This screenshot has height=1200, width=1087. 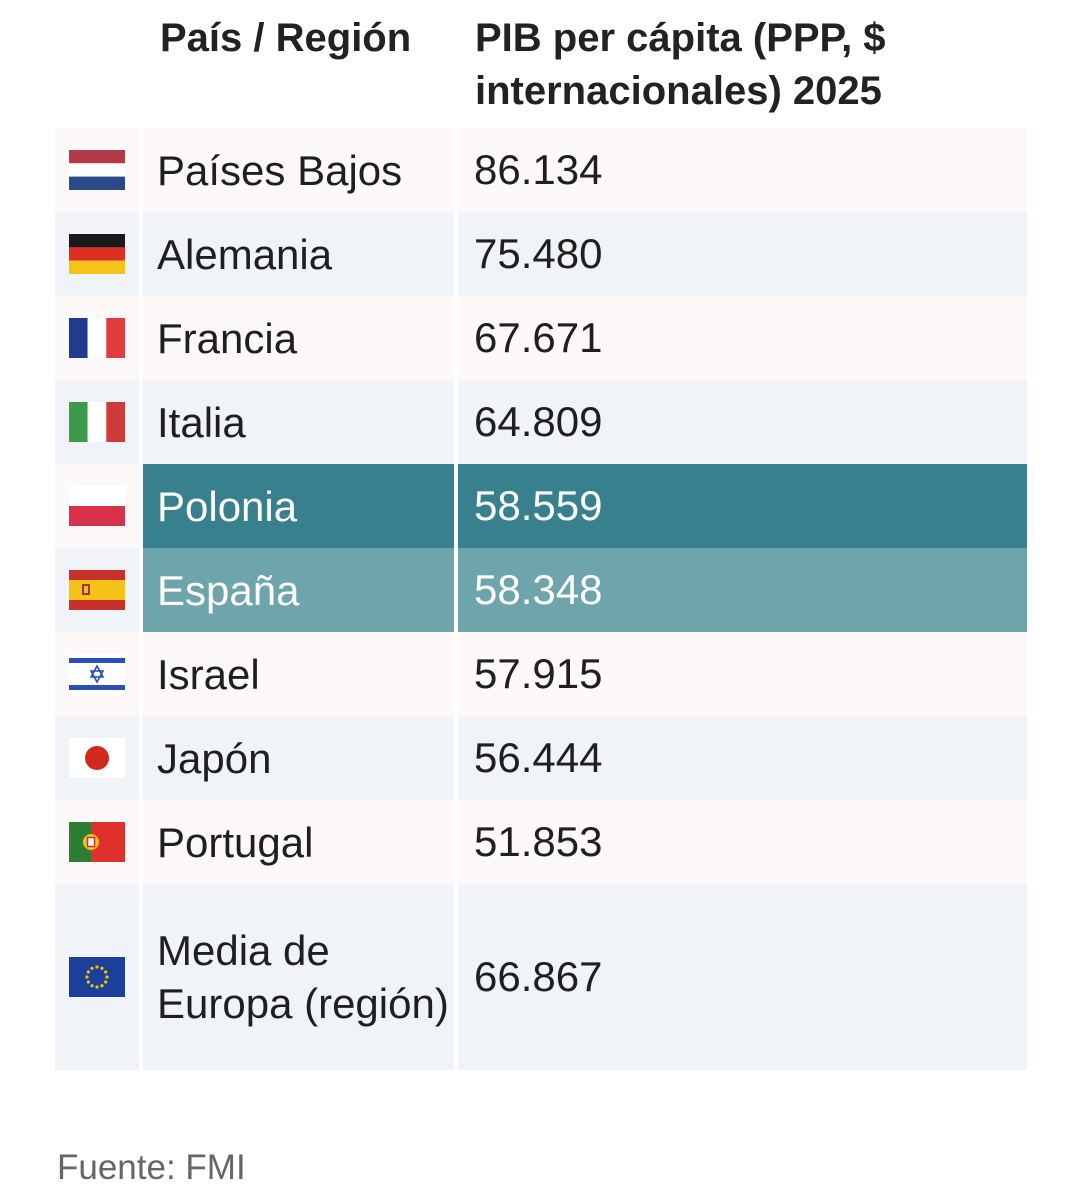 I want to click on table-row: Países Bajos 86.134, so click(x=541, y=170).